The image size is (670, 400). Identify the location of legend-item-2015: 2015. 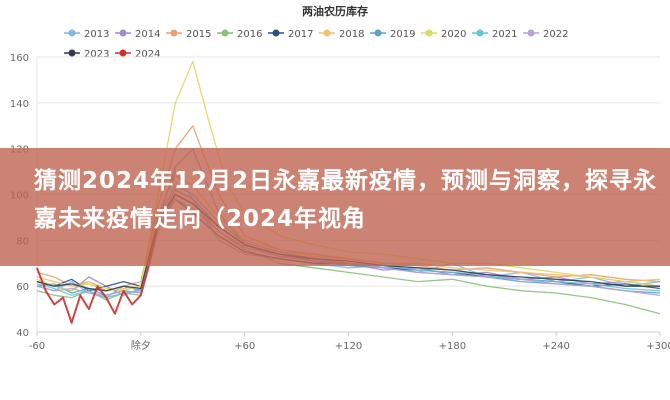
(188, 34).